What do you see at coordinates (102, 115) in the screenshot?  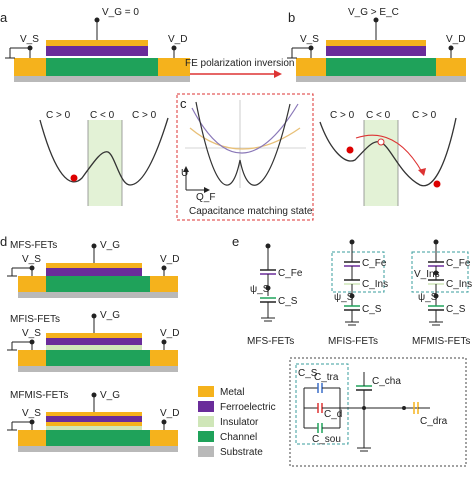 I see `c-neg-left: C < 0` at bounding box center [102, 115].